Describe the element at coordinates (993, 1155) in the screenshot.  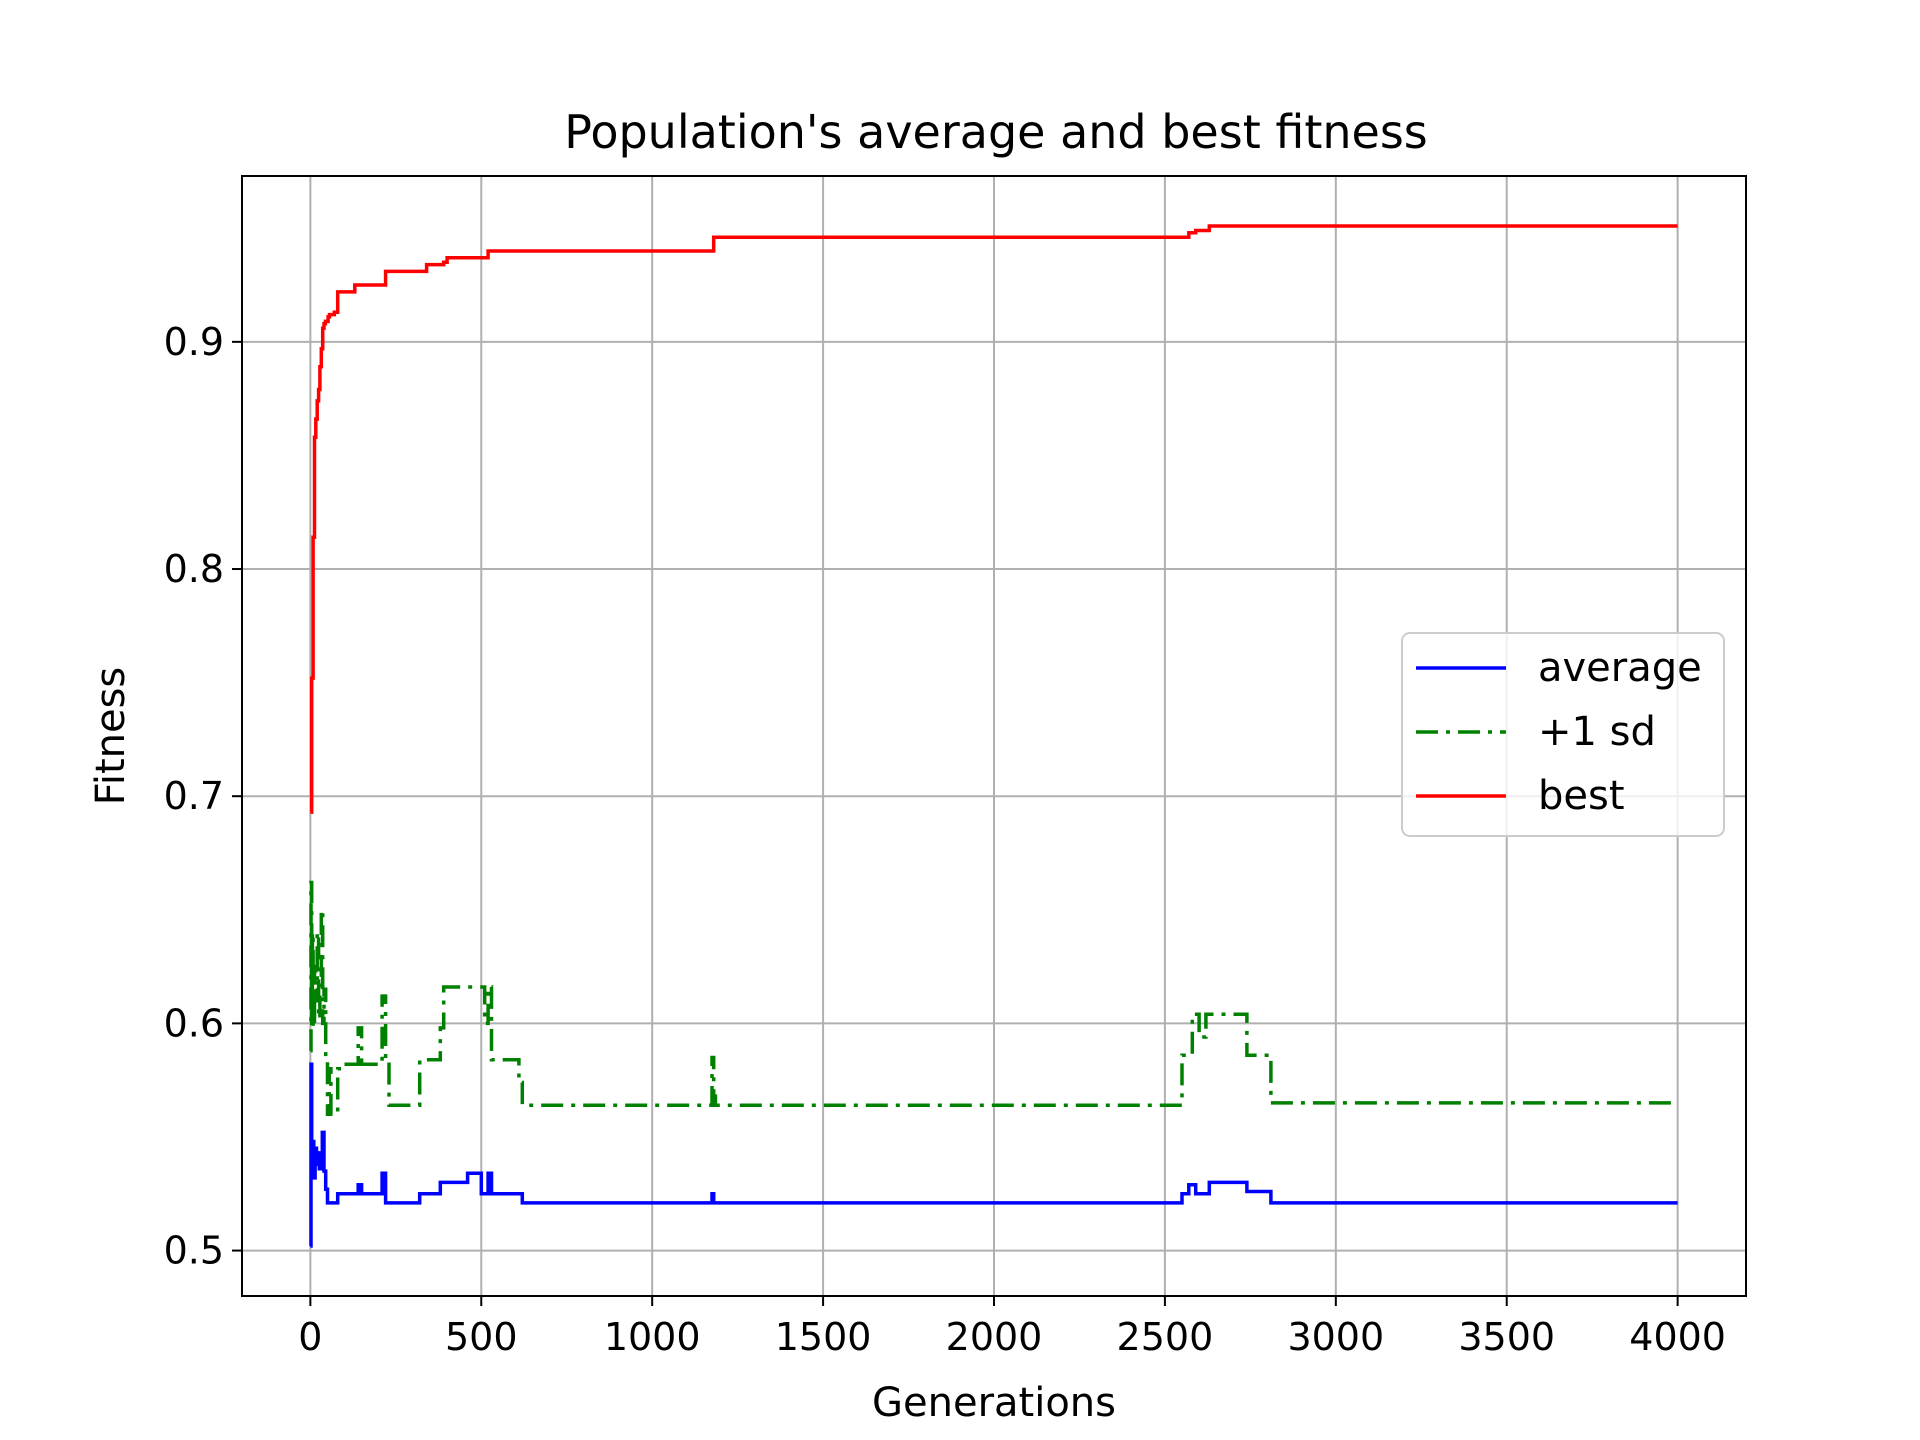
I see `average-line` at that location.